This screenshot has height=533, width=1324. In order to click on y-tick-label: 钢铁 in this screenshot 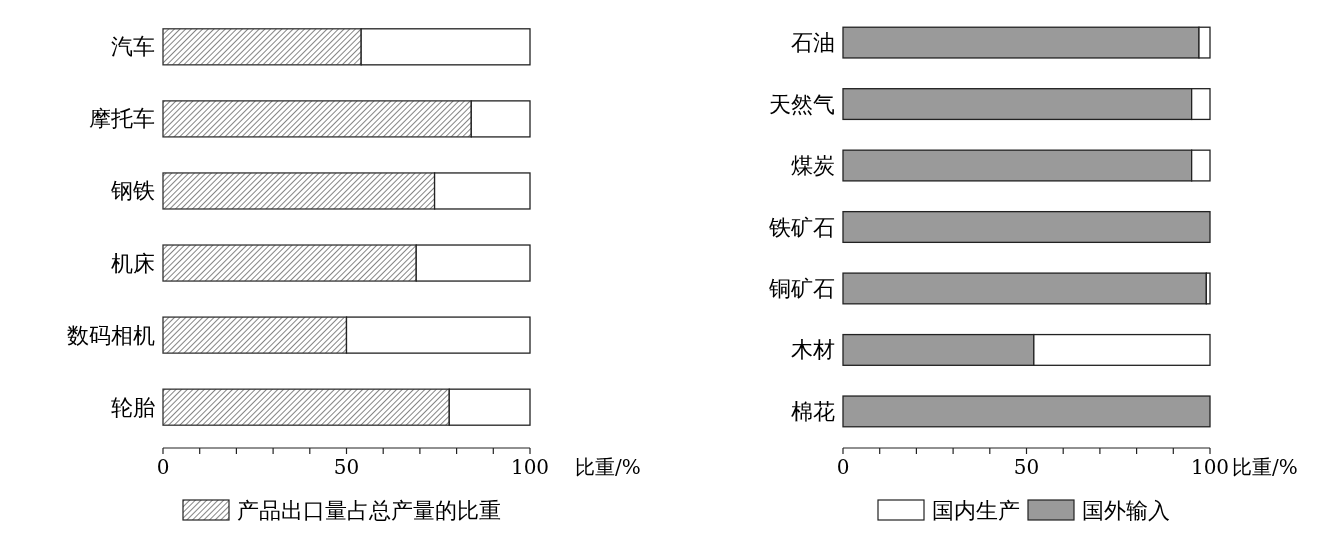, I will do `click(132, 191)`.